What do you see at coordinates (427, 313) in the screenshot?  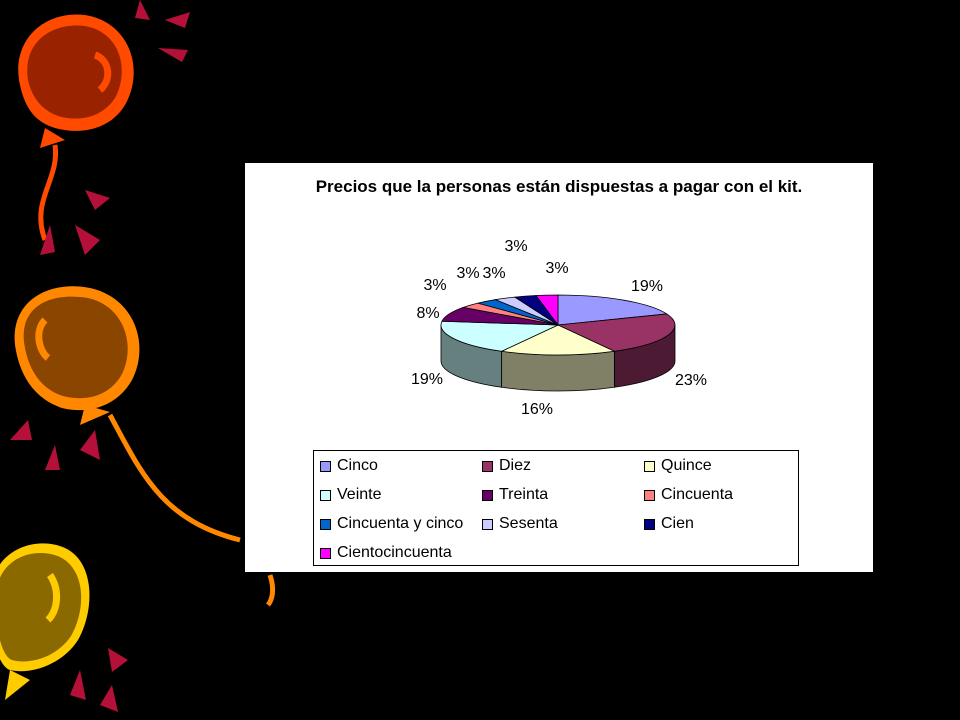 I see `pie-data-label-4: 8%` at bounding box center [427, 313].